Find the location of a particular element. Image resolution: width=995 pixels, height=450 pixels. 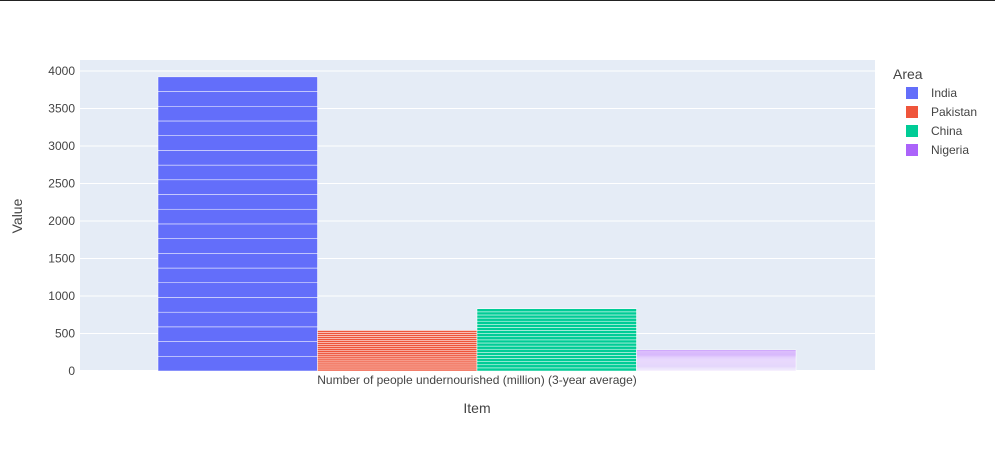

y-axis-title: Value is located at coordinates (17, 215).